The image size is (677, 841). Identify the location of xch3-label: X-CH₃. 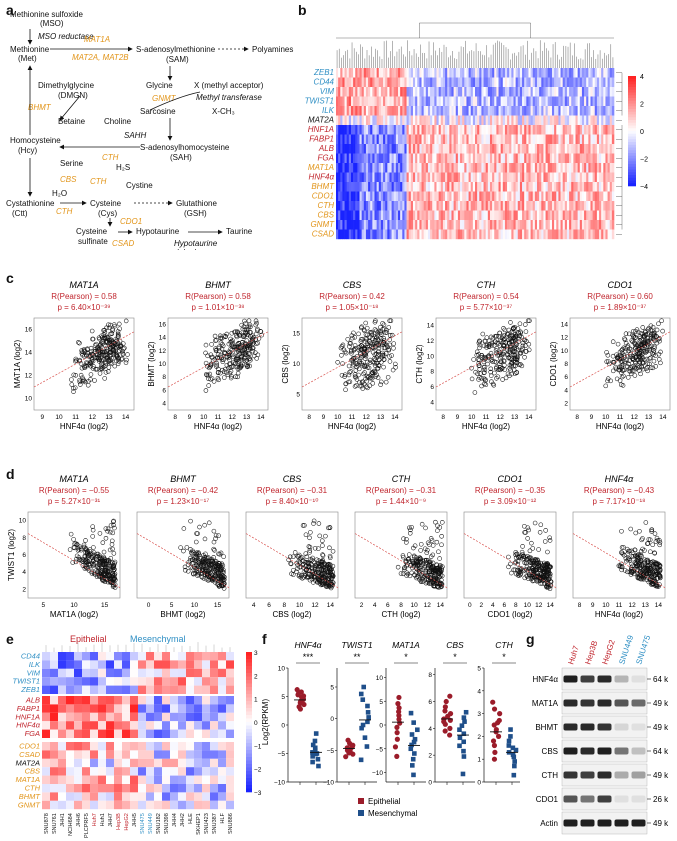
(223, 111).